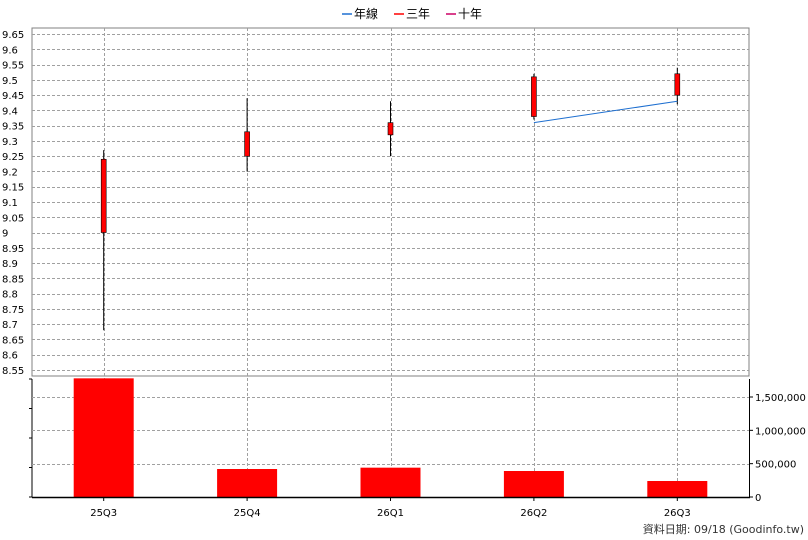  What do you see at coordinates (10, 50) in the screenshot?
I see `price-tick-label: 9.6` at bounding box center [10, 50].